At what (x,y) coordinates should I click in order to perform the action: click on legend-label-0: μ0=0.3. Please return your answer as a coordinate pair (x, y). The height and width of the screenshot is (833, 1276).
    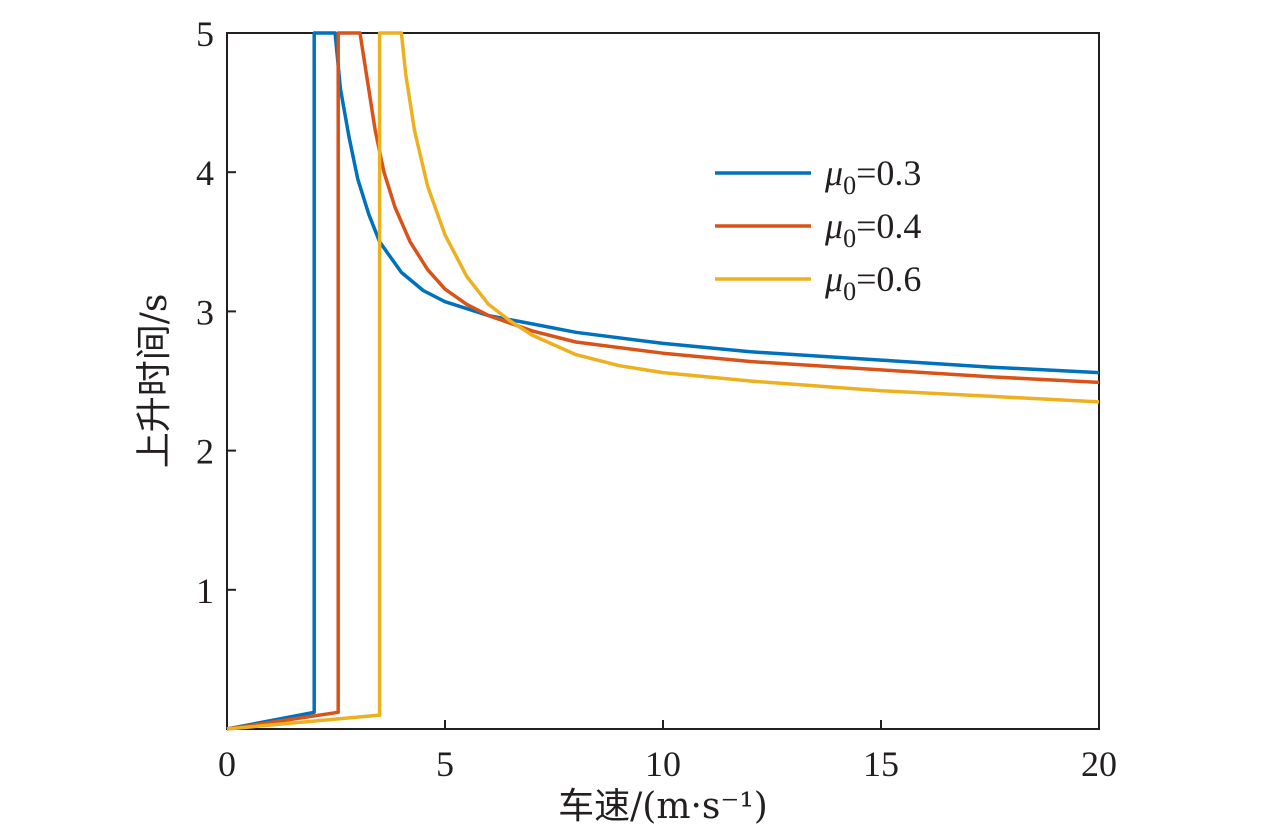
    Looking at the image, I should click on (872, 176).